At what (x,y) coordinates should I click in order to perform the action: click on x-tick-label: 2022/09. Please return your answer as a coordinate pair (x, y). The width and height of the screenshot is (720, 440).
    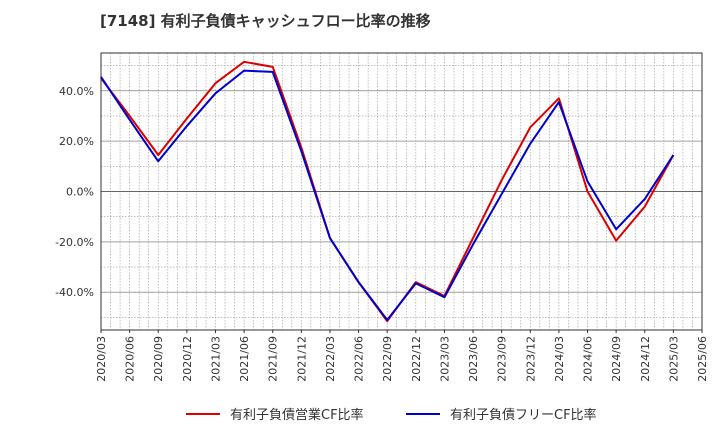
    Looking at the image, I should click on (387, 359).